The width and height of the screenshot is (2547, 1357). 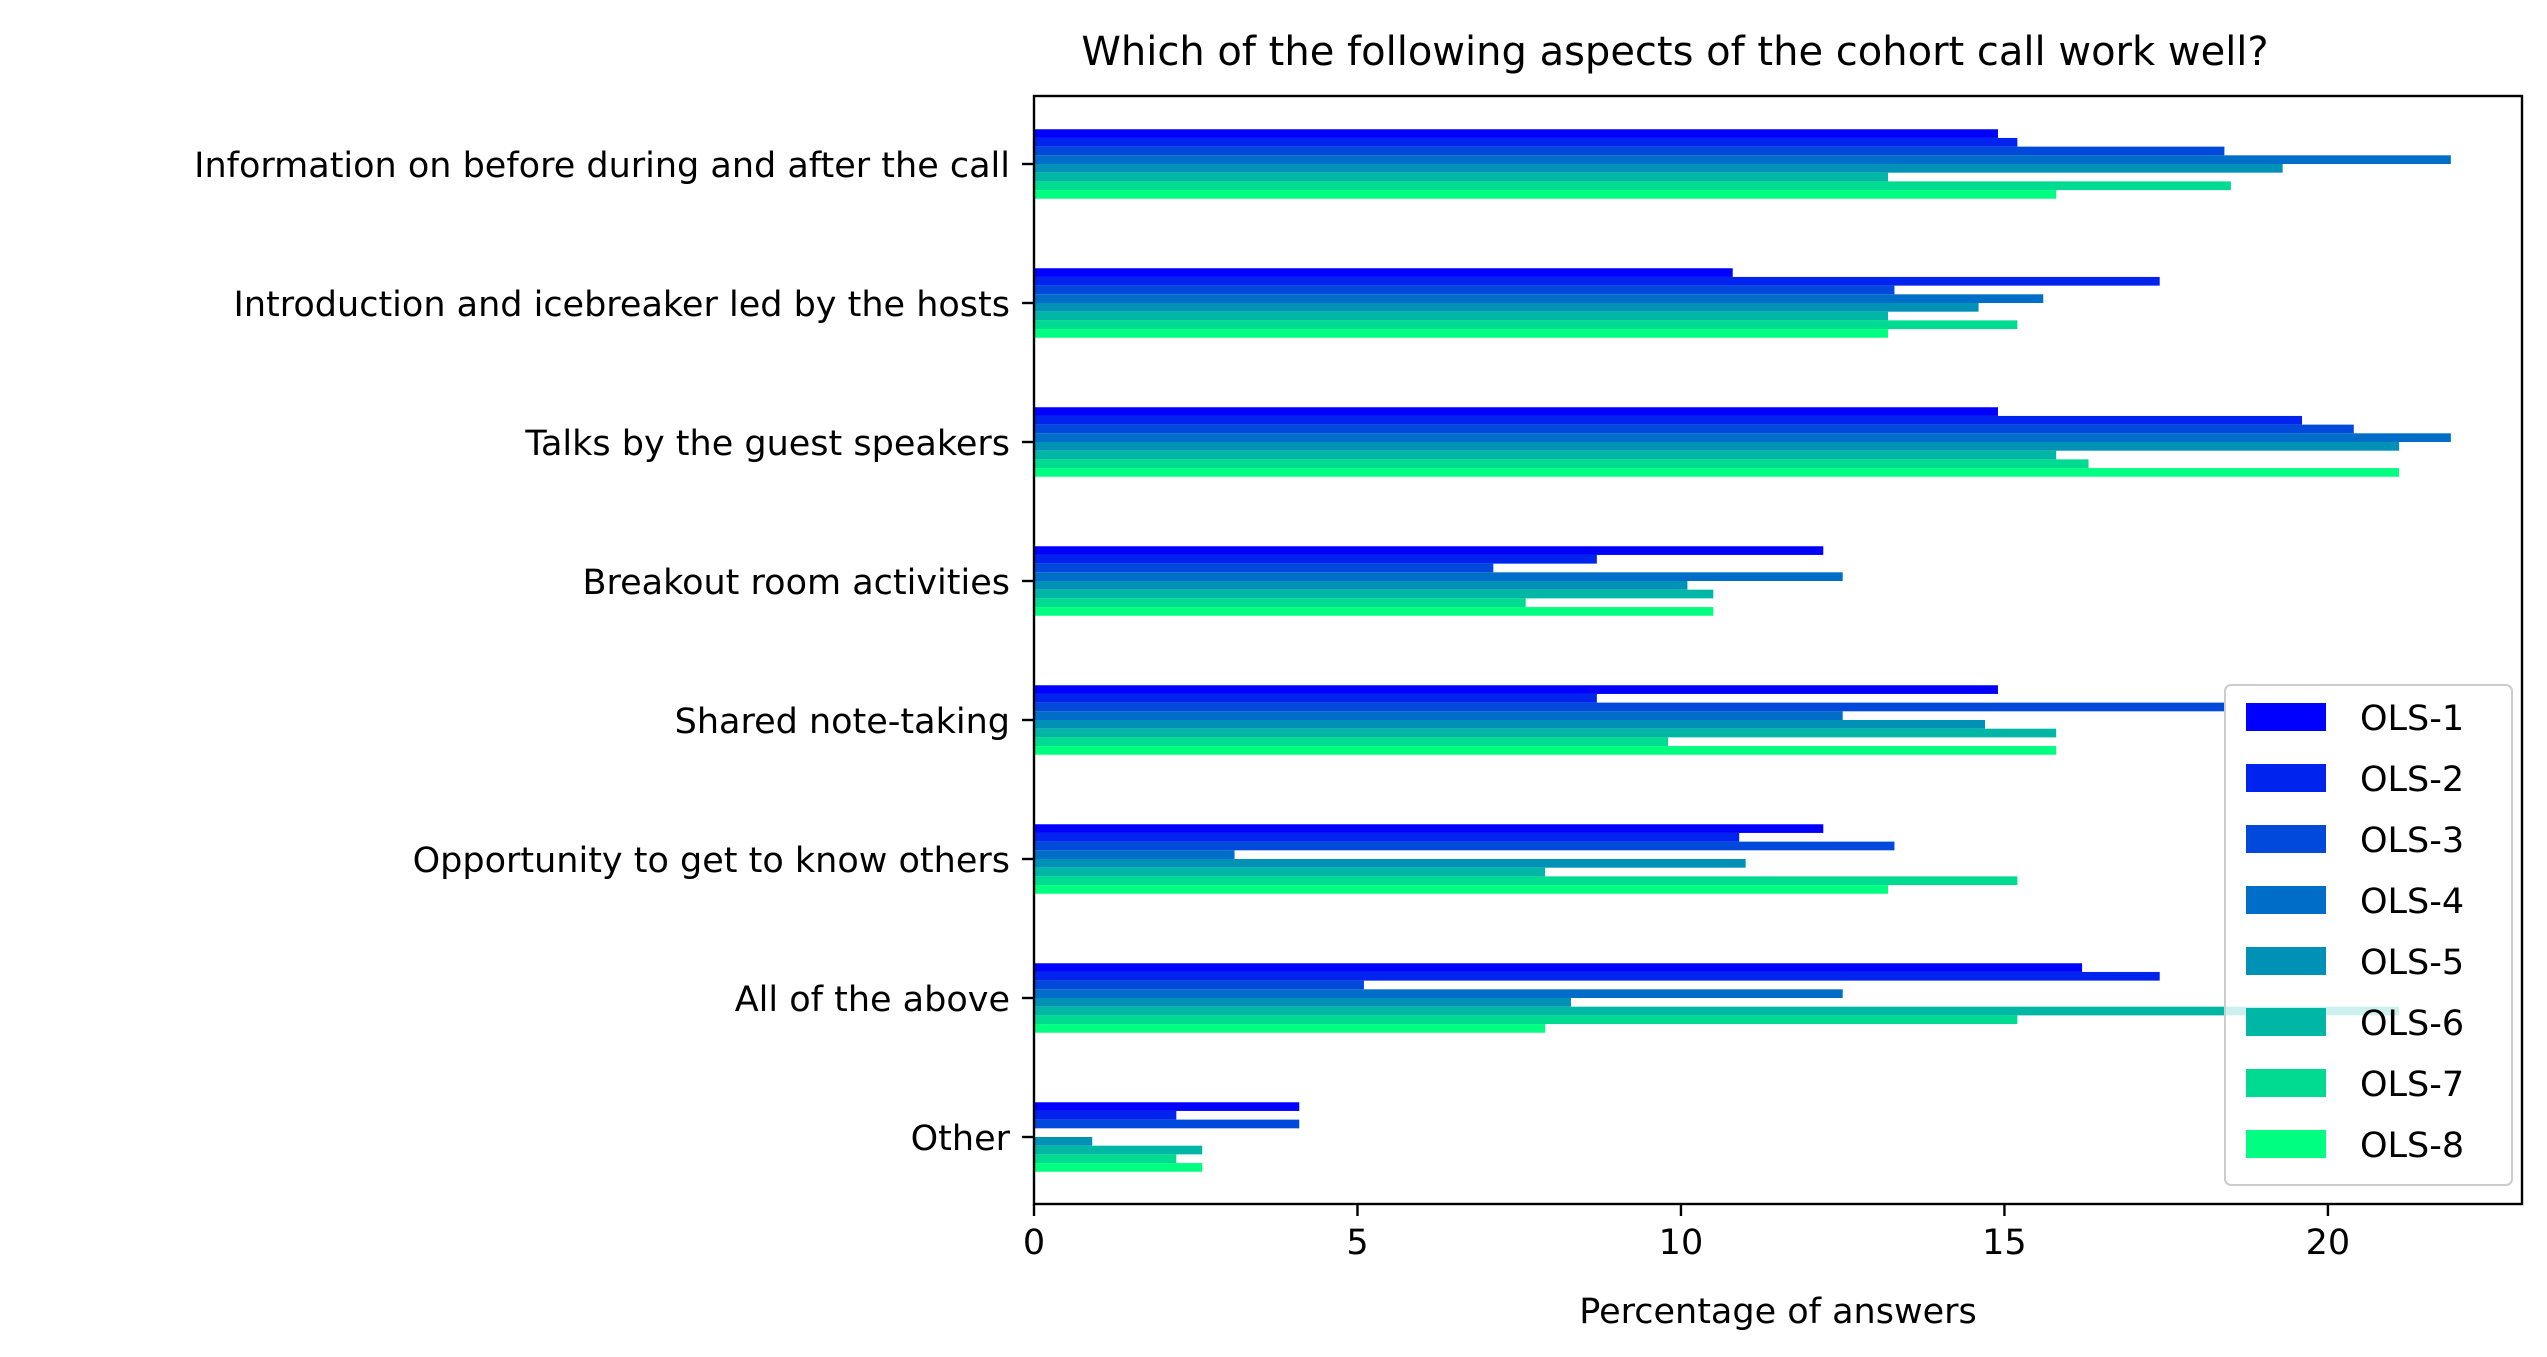 I want to click on legend: OLS-1 OLS-2 OLS-3 OLS-4 OLS-5 OLS-6 OLS-7 OLS-8, so click(x=2368, y=935).